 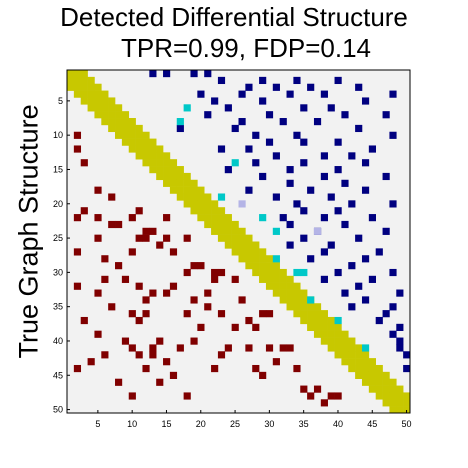 I want to click on y-tick-label: 45, so click(x=58, y=375).